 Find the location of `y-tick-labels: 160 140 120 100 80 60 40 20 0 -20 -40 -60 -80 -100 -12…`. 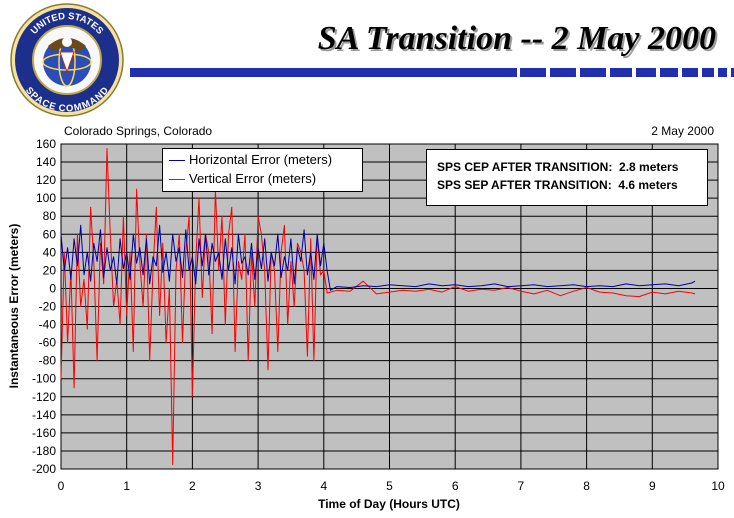

y-tick-labels: 160 140 120 100 80 60 40 20 0 -20 -40 -60 -80 -100 -12… is located at coordinates (44, 306).